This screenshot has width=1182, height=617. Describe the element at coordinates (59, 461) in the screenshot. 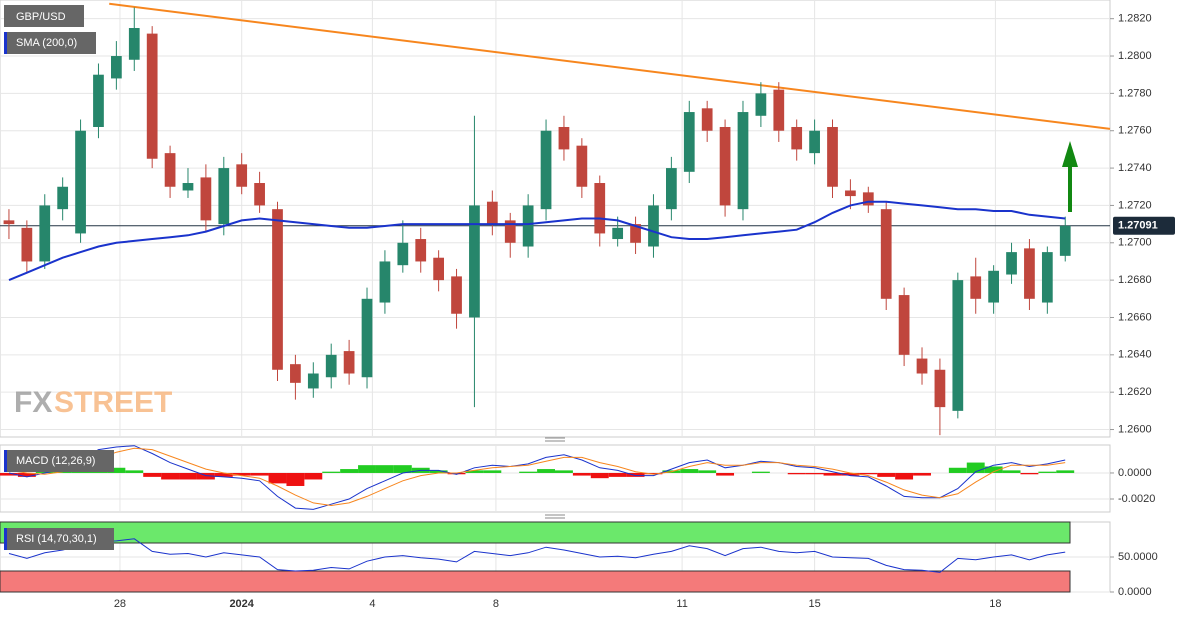

I see `macd-box` at that location.